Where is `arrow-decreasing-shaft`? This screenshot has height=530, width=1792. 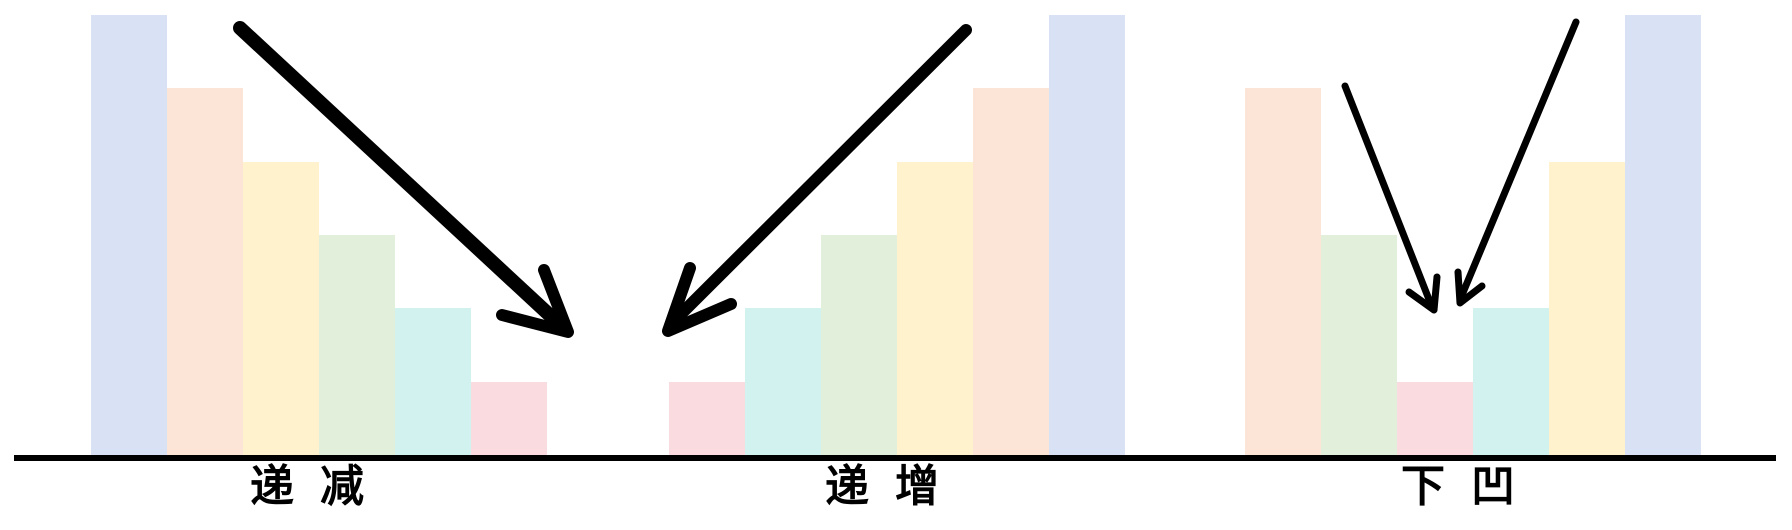 arrow-decreasing-shaft is located at coordinates (398, 174).